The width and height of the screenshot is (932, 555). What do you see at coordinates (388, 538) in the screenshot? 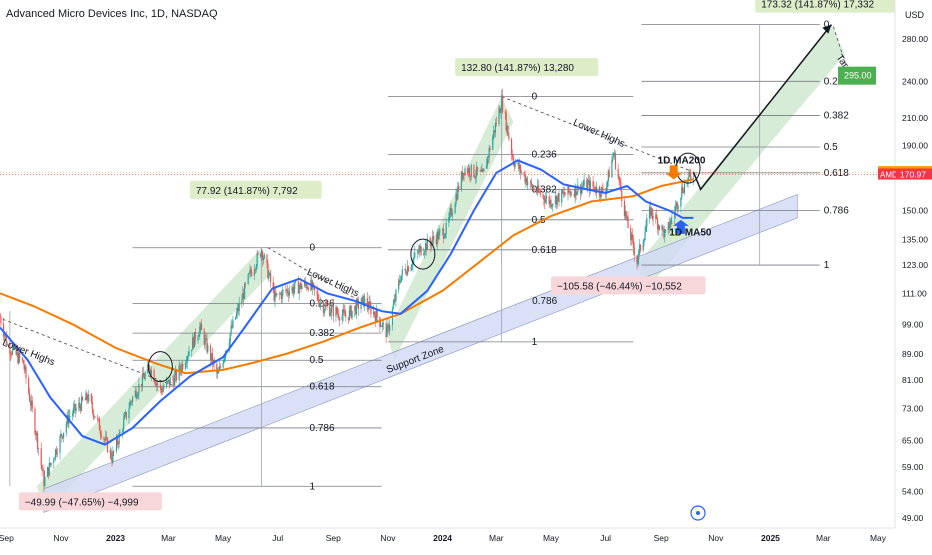
I see `x-tick-7: Nov` at bounding box center [388, 538].